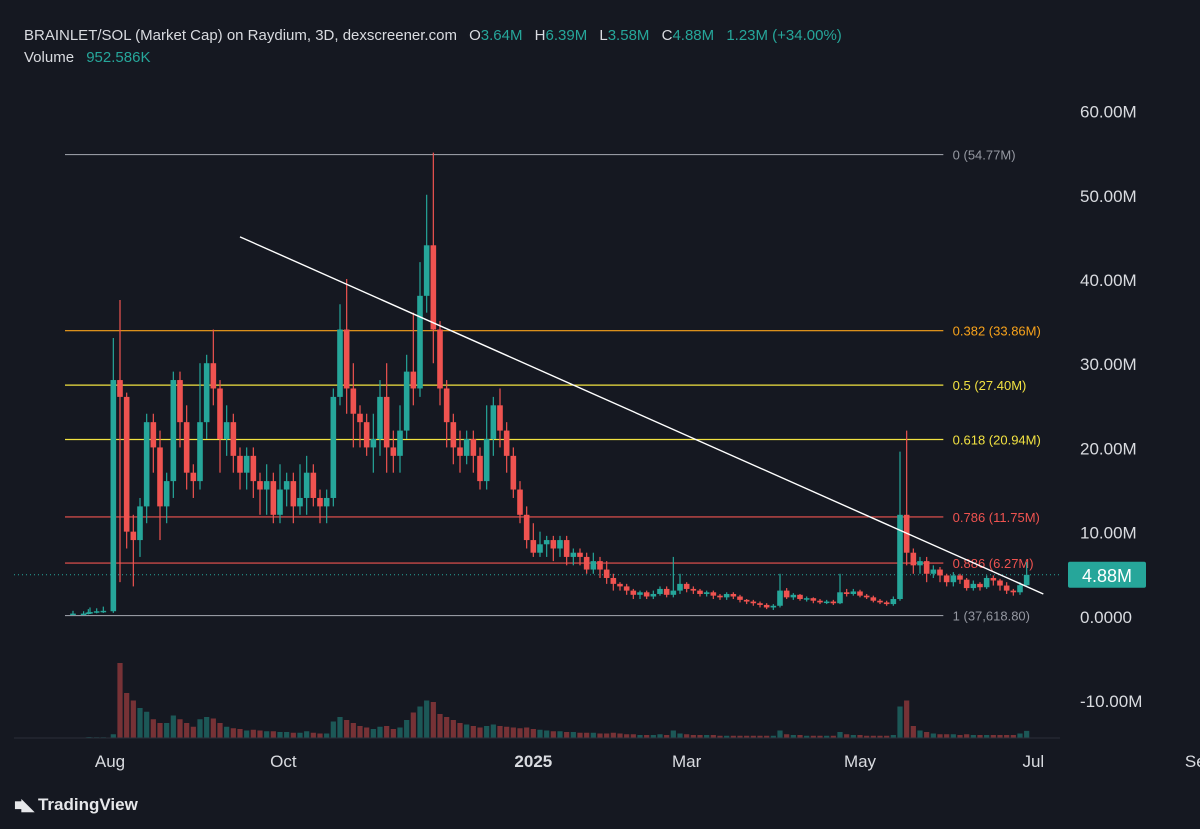 This screenshot has width=1200, height=829. What do you see at coordinates (997, 331) in the screenshot?
I see `fib-label: 0.382 (33.86M)` at bounding box center [997, 331].